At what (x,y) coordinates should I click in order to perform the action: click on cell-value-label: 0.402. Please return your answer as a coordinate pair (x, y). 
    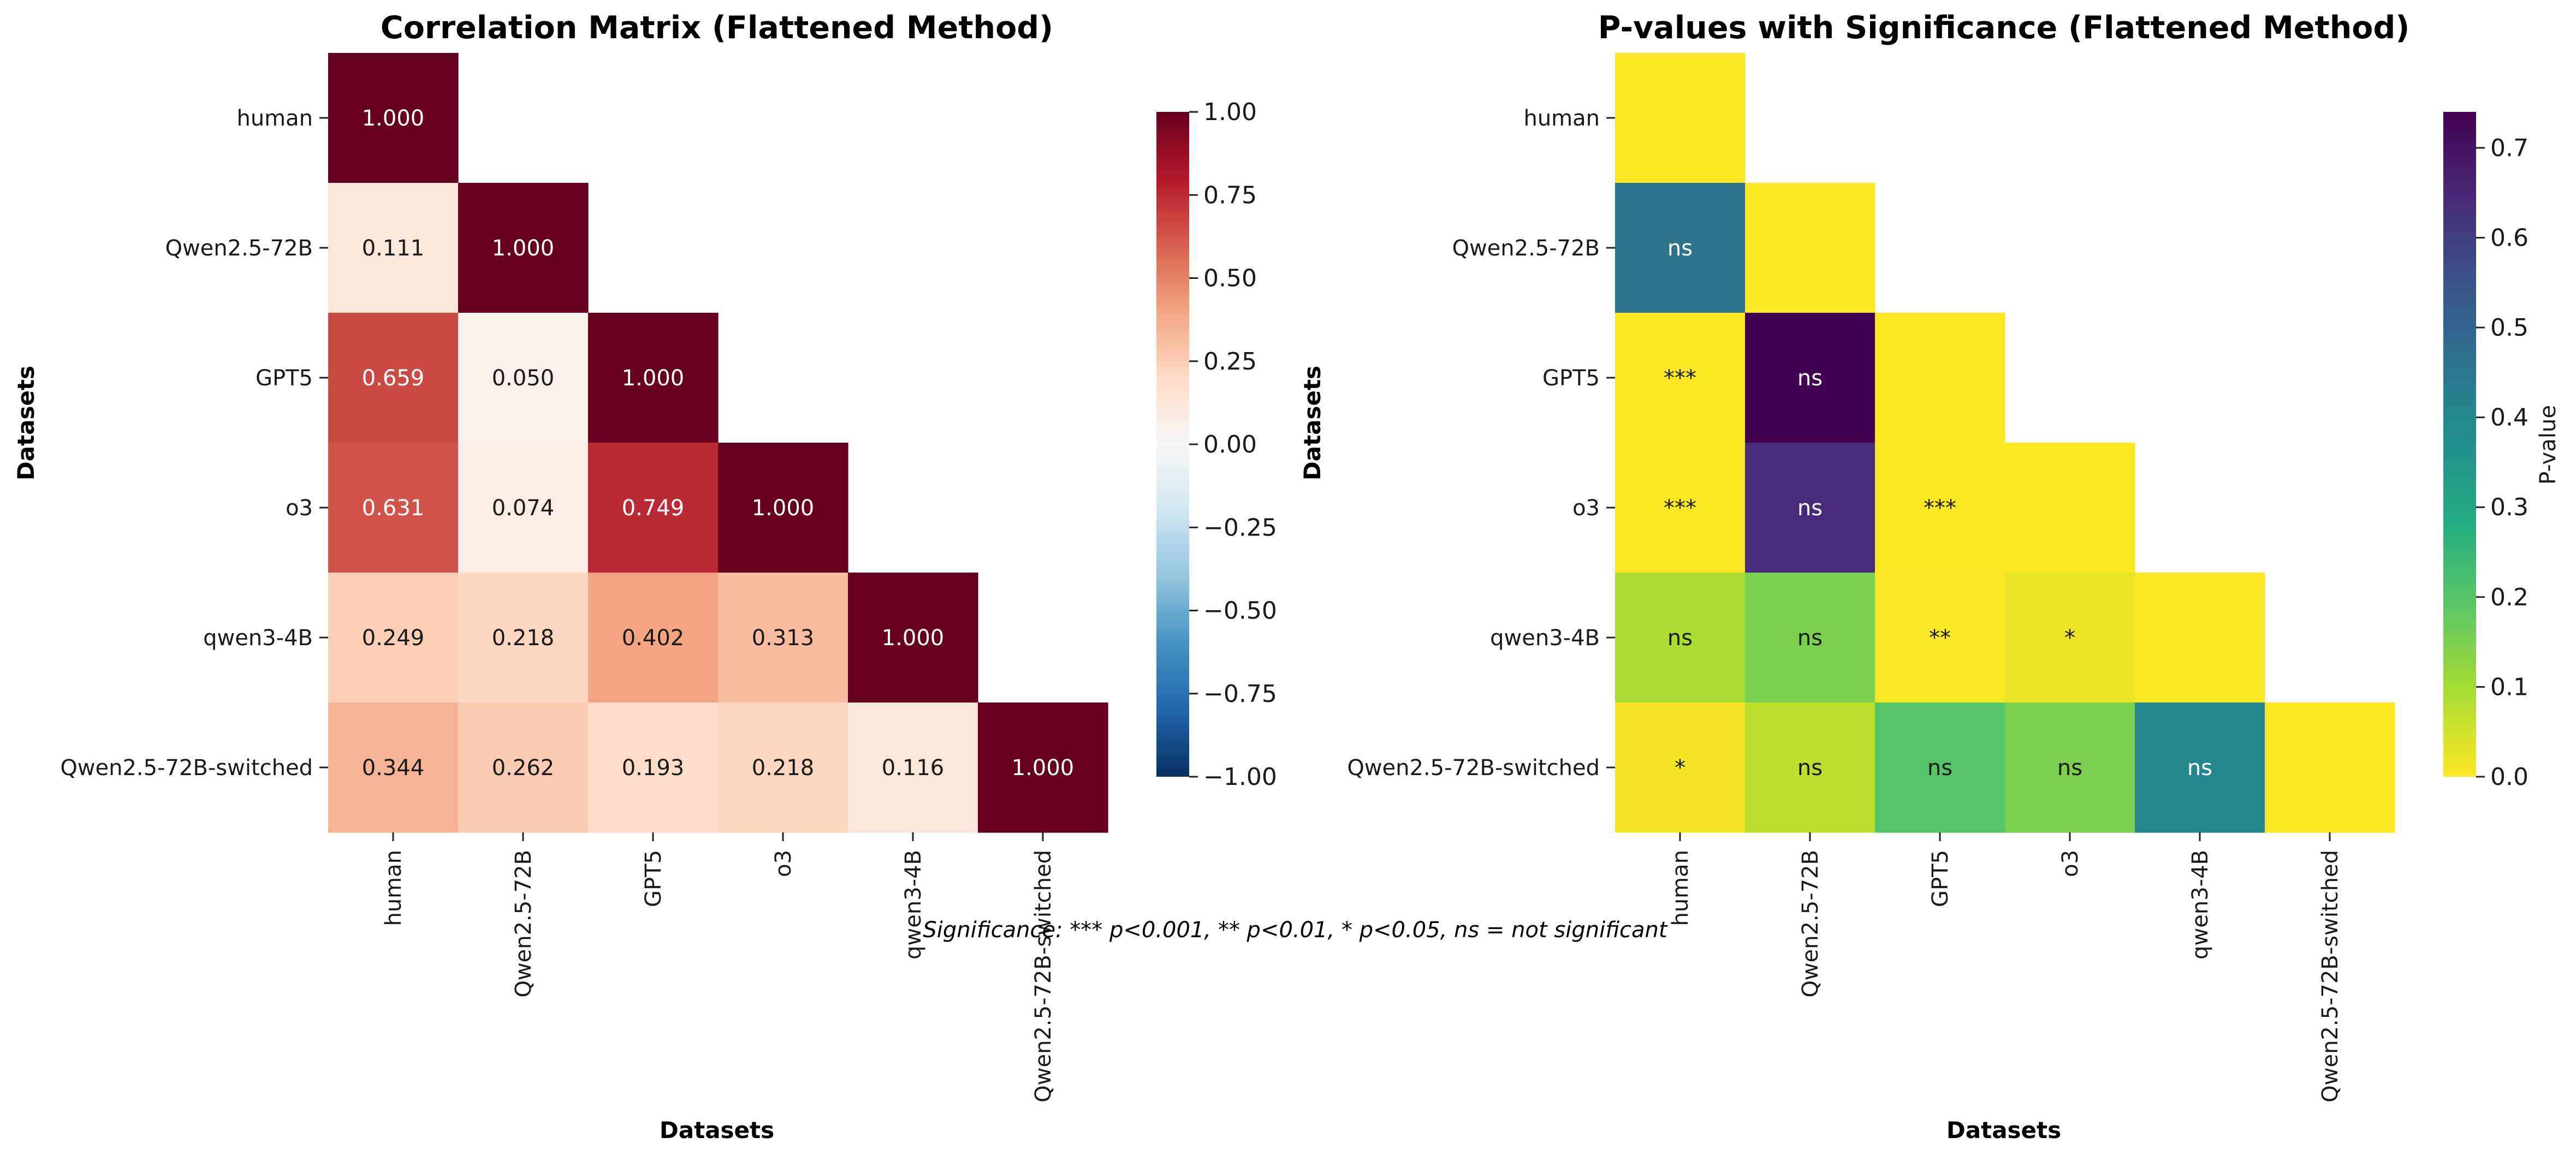
    Looking at the image, I should click on (653, 638).